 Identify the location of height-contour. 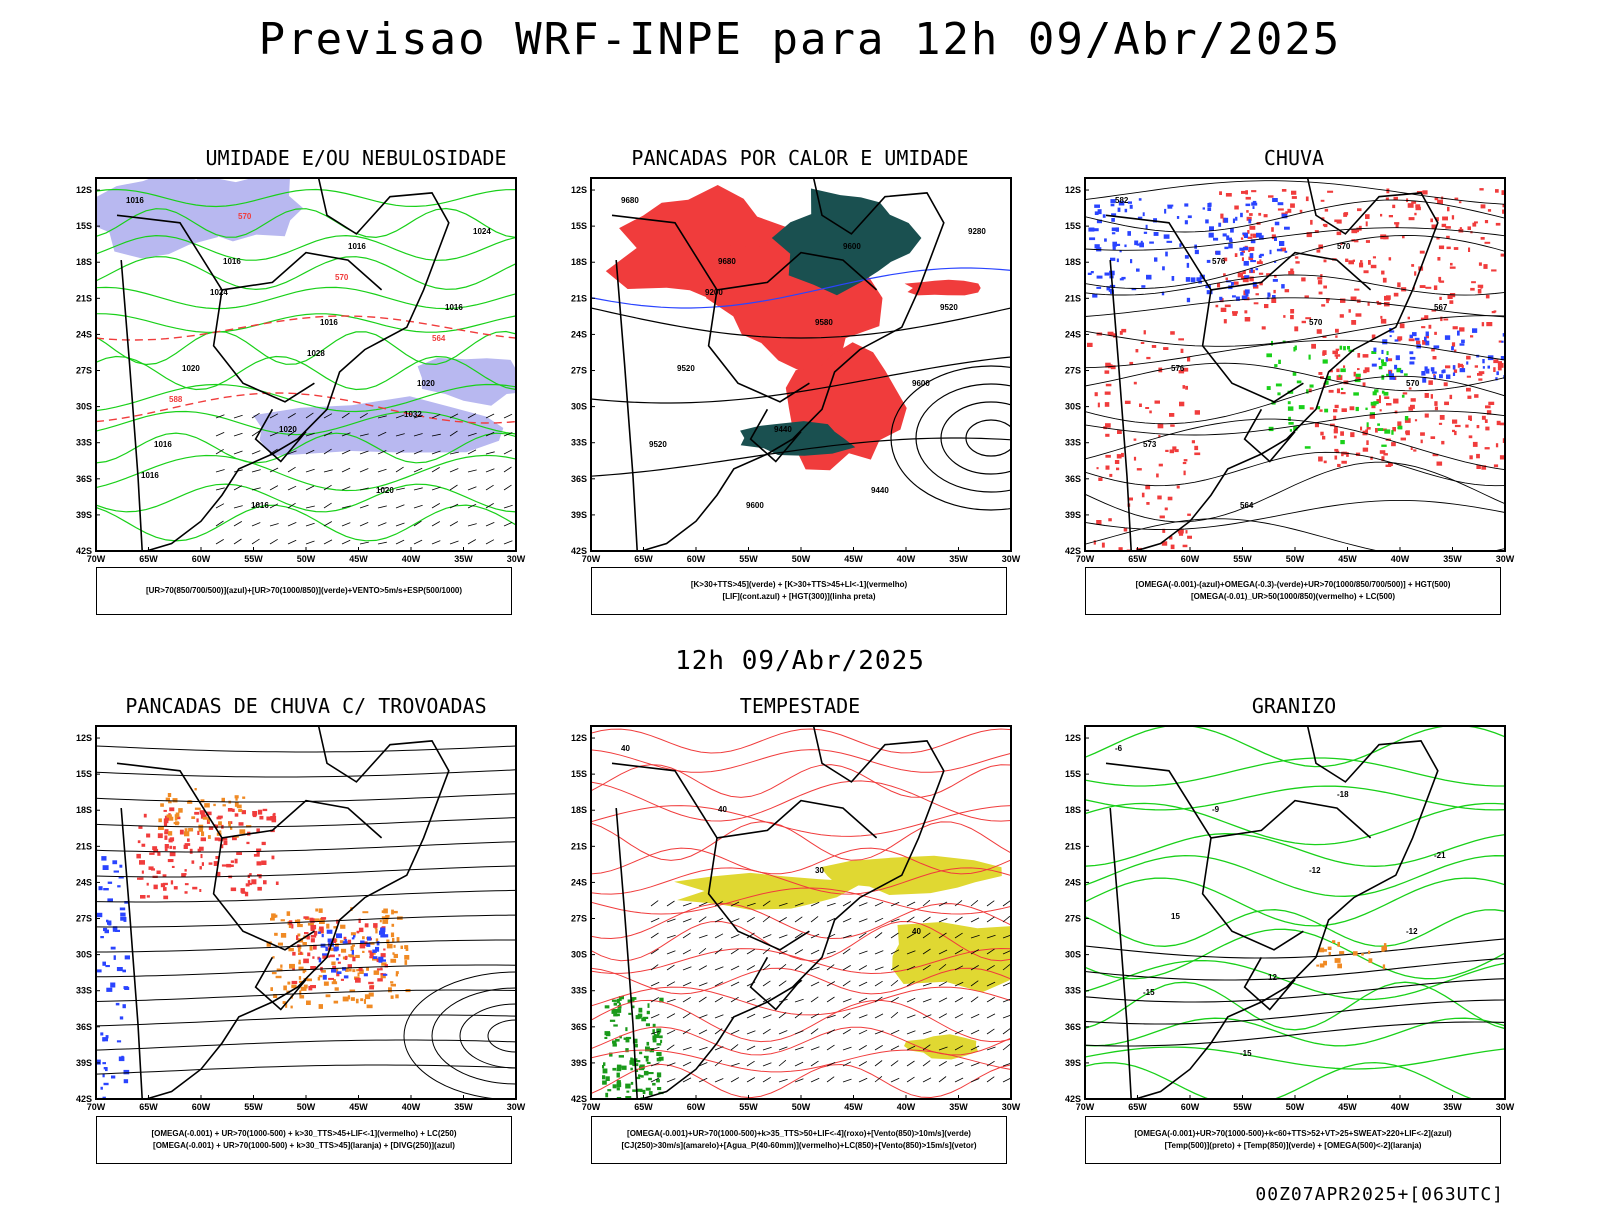
(801, 323).